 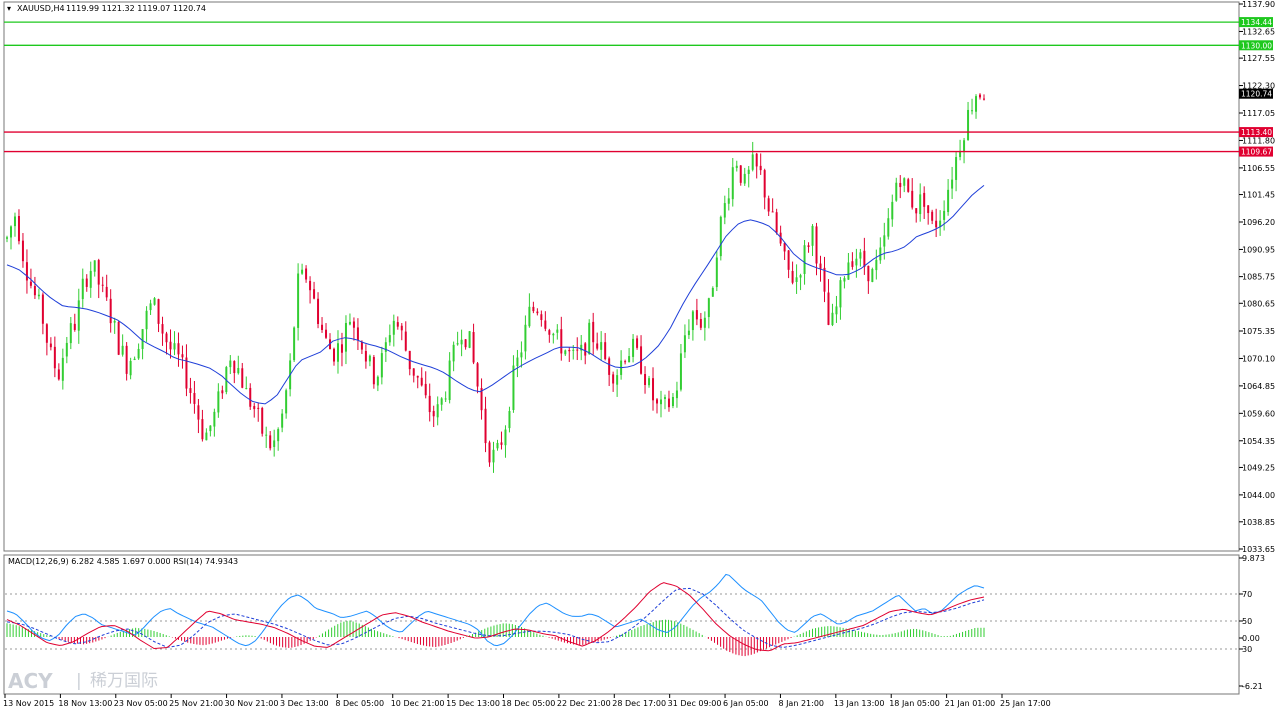 I want to click on price-tick-label: 1117.05, so click(x=1258, y=113).